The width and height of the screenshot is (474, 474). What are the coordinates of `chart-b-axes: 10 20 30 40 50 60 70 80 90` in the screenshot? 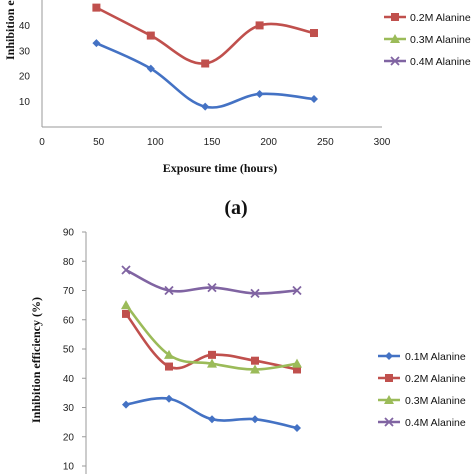 It's located at (75, 351).